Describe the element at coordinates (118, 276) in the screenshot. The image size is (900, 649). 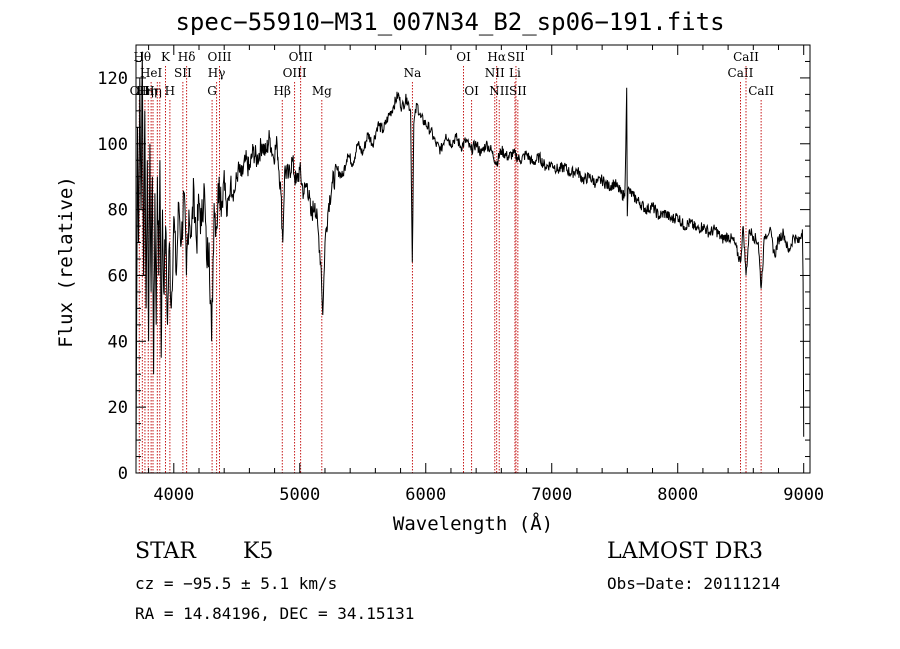
I see `y-tick-label: 60` at that location.